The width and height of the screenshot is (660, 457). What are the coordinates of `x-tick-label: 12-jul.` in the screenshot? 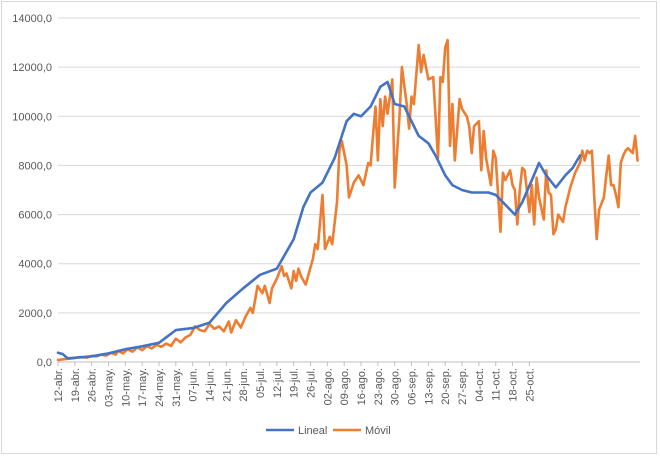 It's located at (278, 383).